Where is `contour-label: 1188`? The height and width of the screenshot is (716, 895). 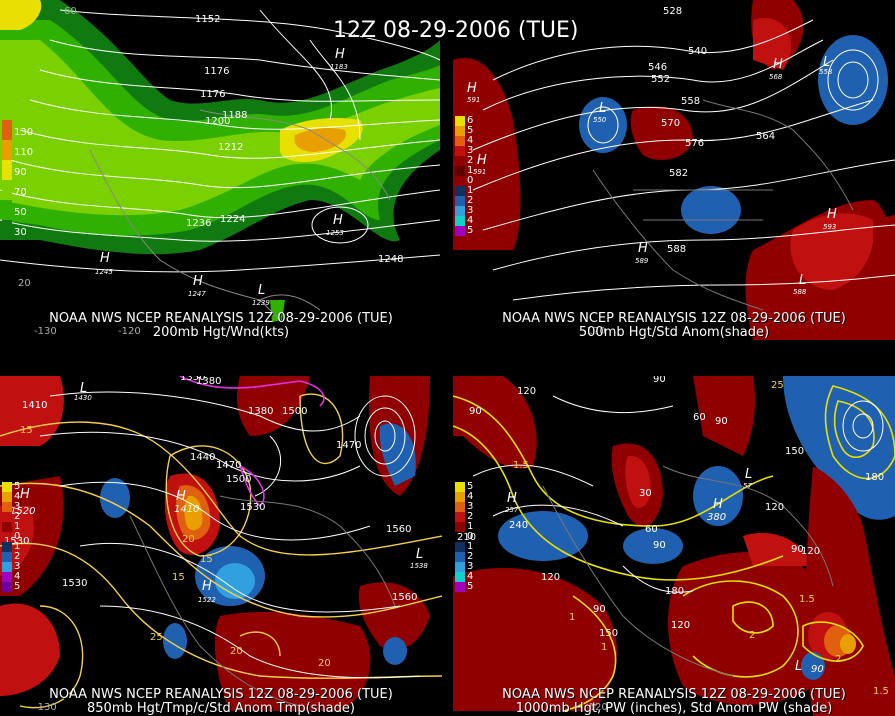 contour-label: 1188 is located at coordinates (234, 115).